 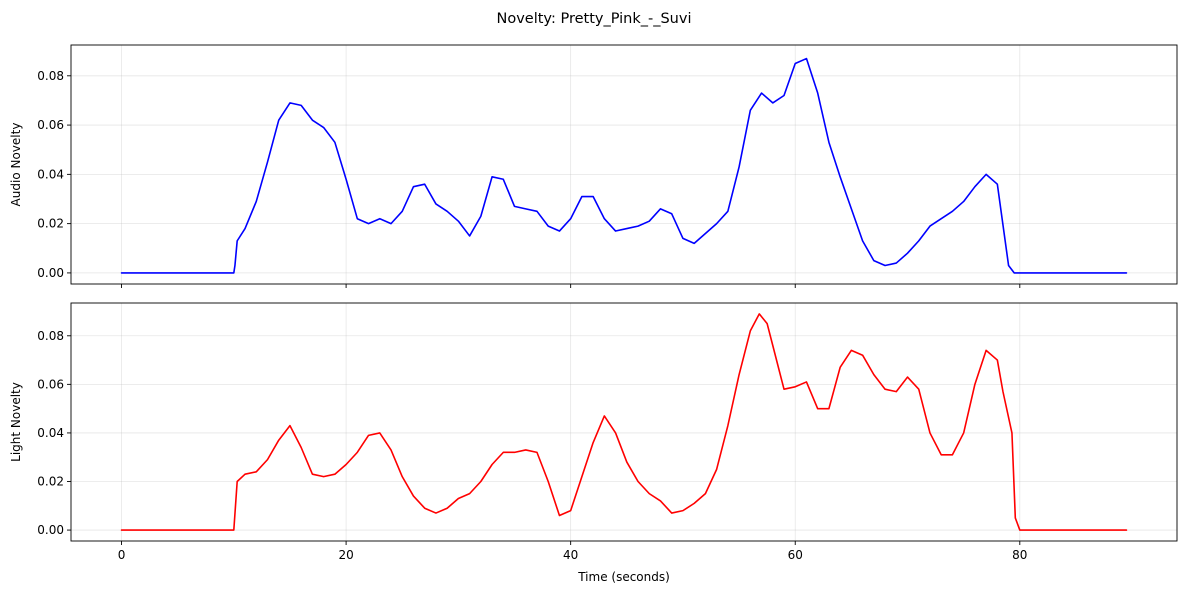 I want to click on x-tick-label: 60, so click(x=795, y=555).